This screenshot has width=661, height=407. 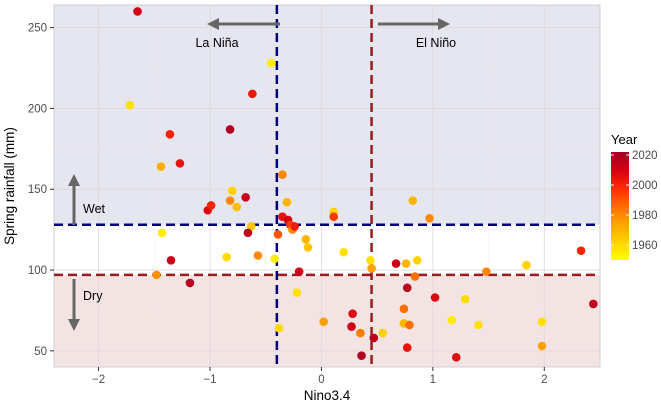 I want to click on legend-tick-label: 2020, so click(x=645, y=156).